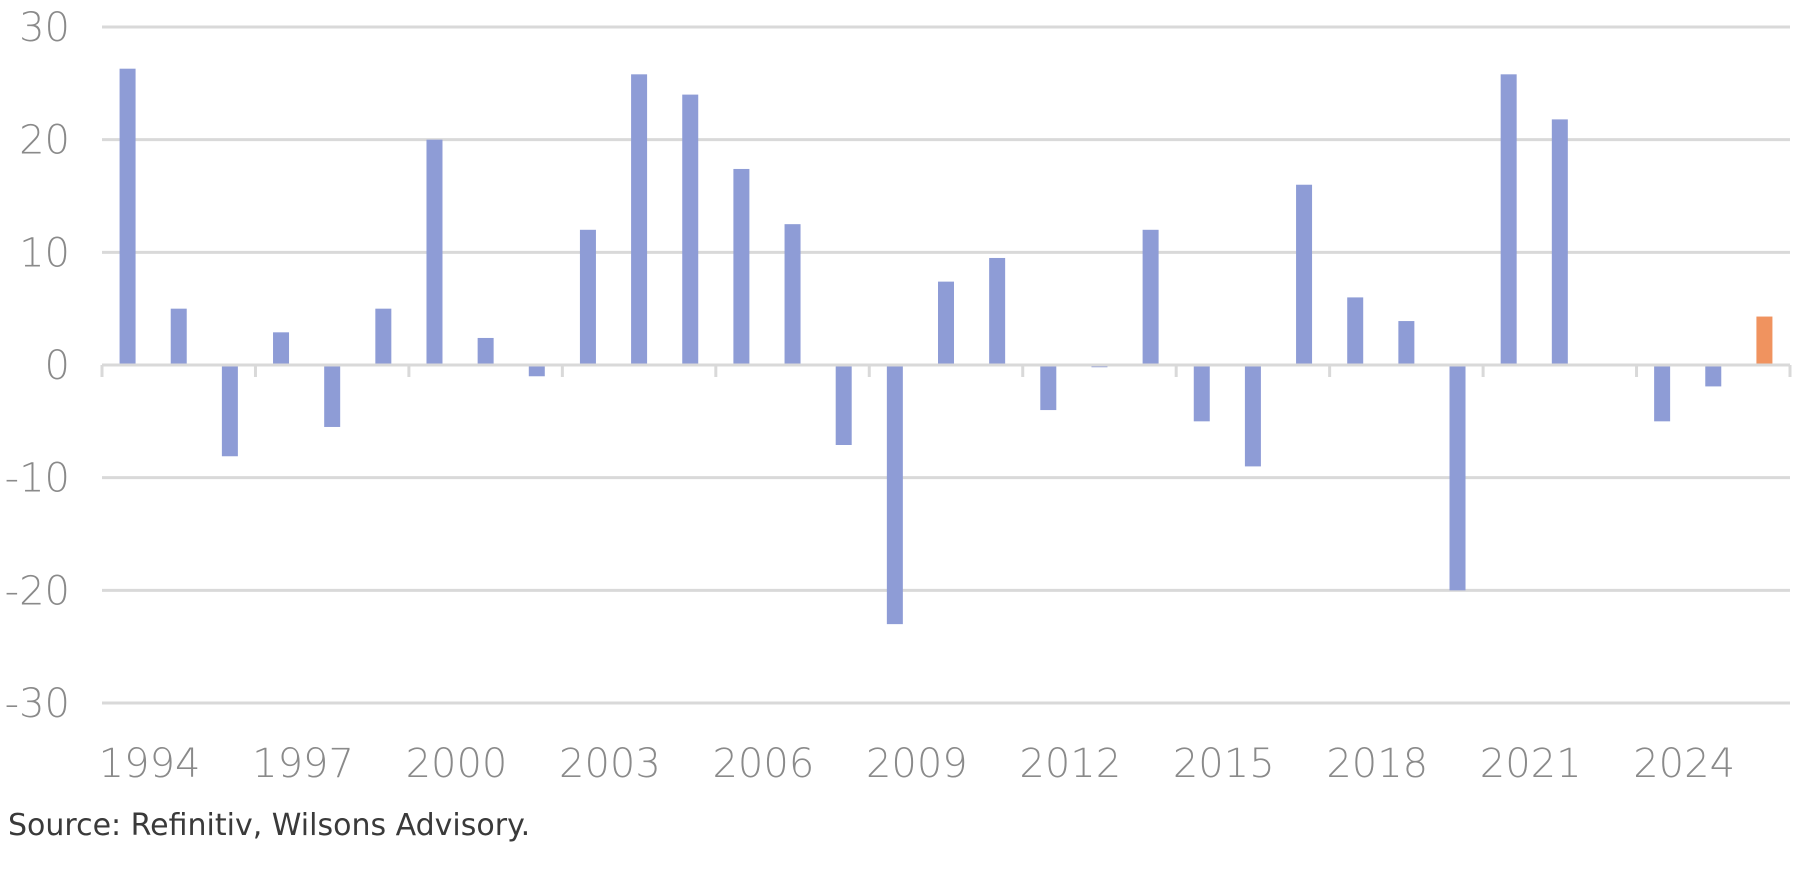 Image resolution: width=1800 pixels, height=874 pixels. Describe the element at coordinates (1531, 764) in the screenshot. I see `x-tick-label: 2021` at that location.